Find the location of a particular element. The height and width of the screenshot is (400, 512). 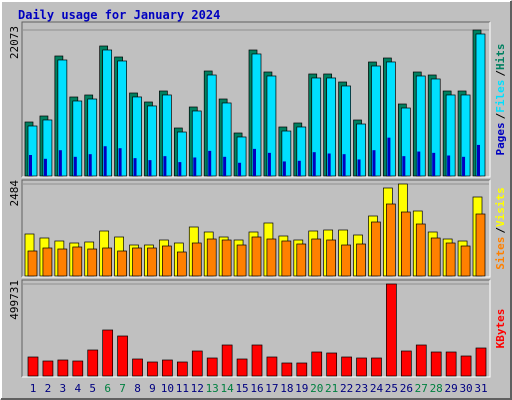

x-tick-label: 13 is located at coordinates (212, 388).